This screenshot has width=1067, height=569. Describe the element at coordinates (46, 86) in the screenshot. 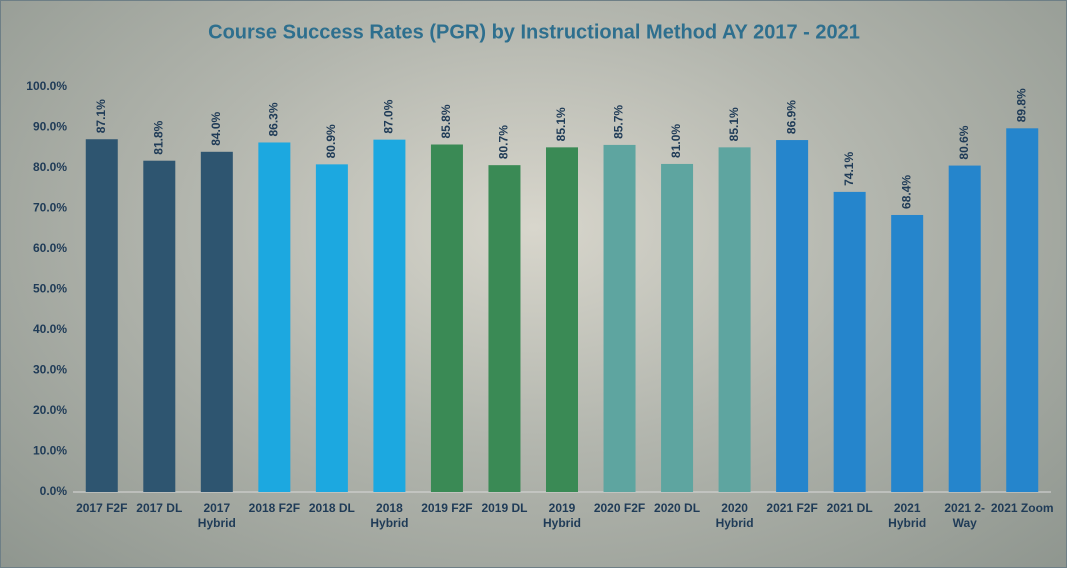

I see `y-tick-label: 100.0%` at that location.